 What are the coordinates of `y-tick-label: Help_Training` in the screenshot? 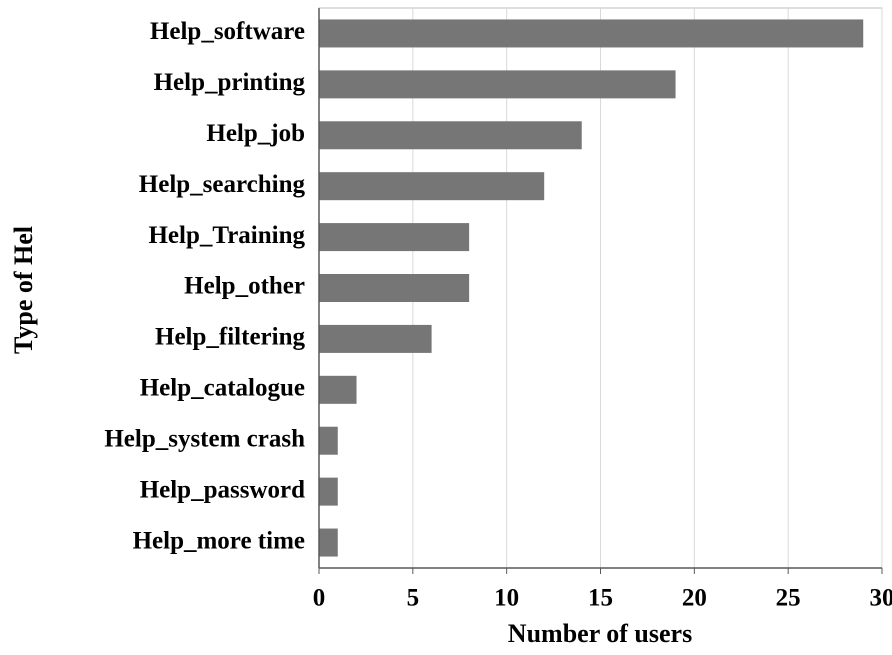 It's located at (226, 235).